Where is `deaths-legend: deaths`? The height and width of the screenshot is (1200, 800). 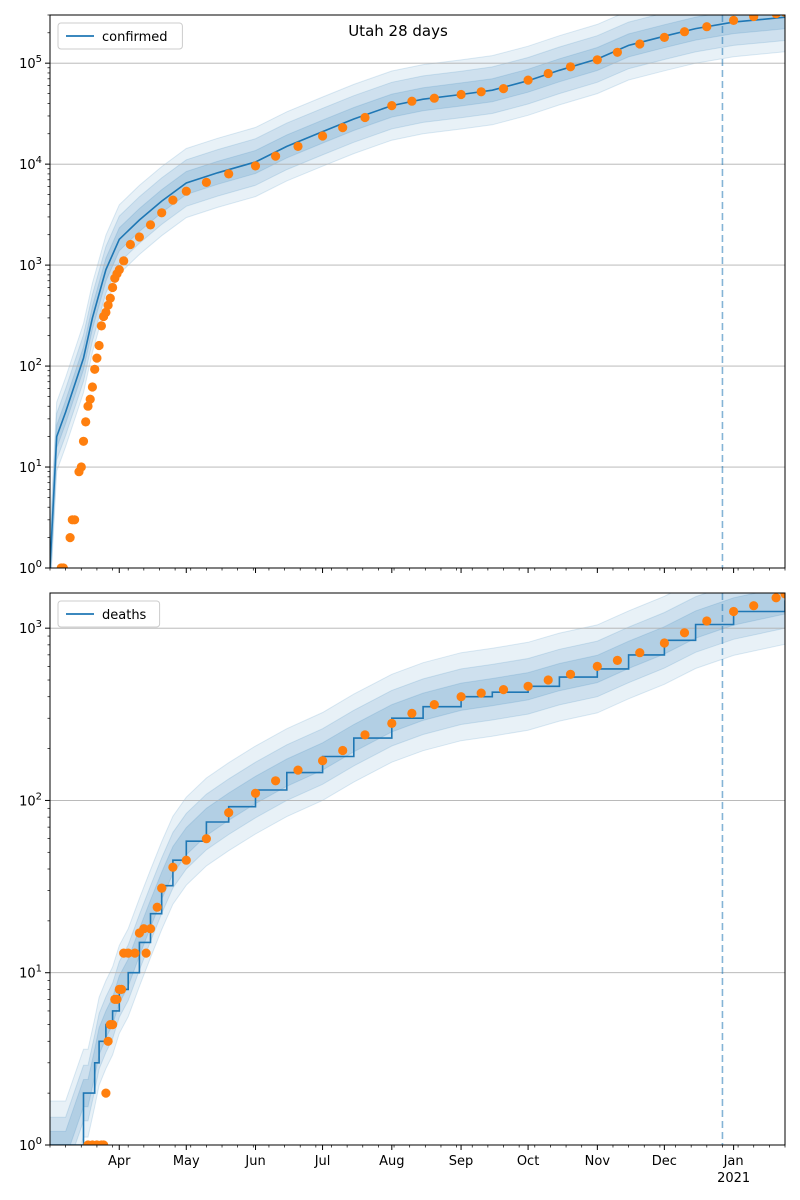 deaths-legend: deaths is located at coordinates (109, 614).